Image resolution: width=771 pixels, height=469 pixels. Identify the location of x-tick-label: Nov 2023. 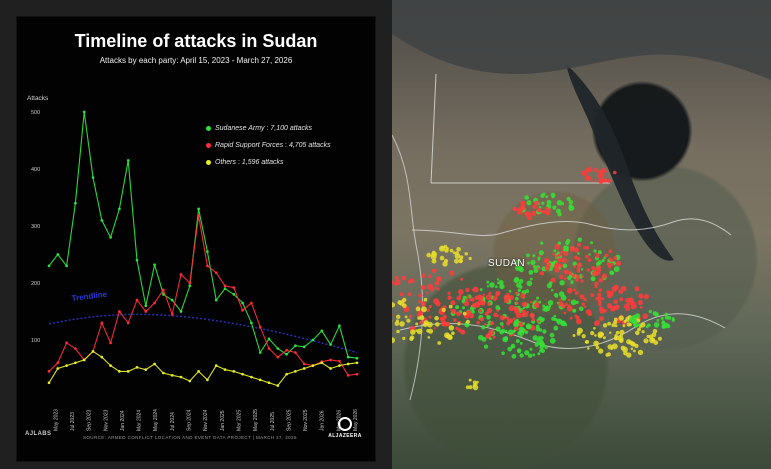
(106, 420).